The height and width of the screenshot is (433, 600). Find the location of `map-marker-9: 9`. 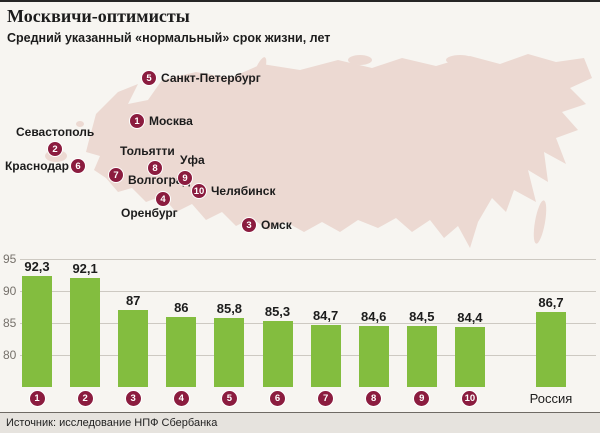

map-marker-9: 9 is located at coordinates (185, 178).